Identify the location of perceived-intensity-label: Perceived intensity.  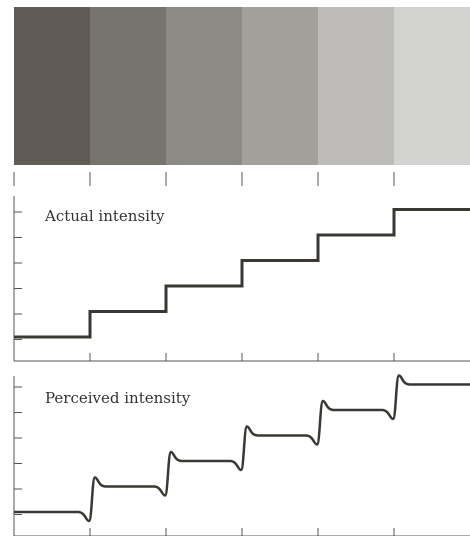
(118, 398).